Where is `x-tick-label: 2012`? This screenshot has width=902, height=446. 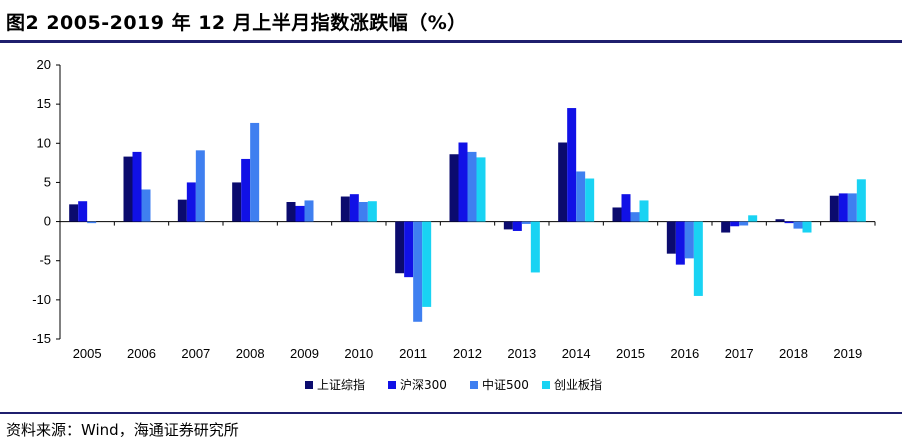
x-tick-label: 2012 is located at coordinates (467, 353).